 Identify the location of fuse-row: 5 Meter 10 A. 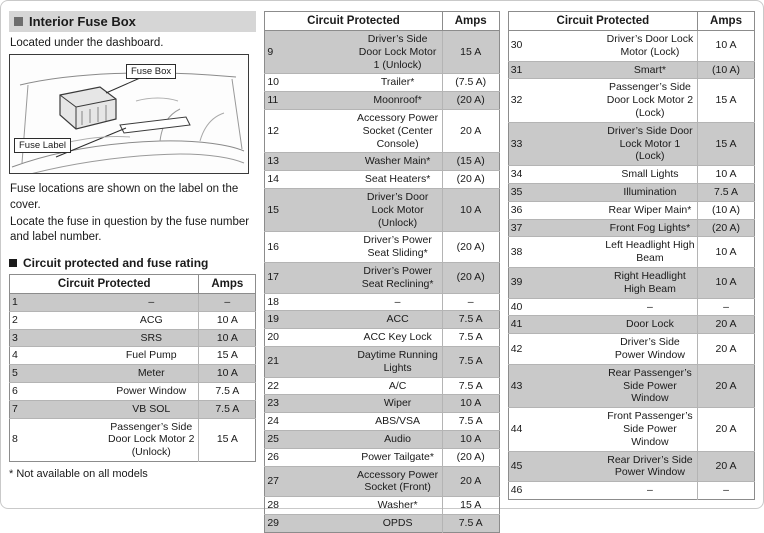
(132, 373).